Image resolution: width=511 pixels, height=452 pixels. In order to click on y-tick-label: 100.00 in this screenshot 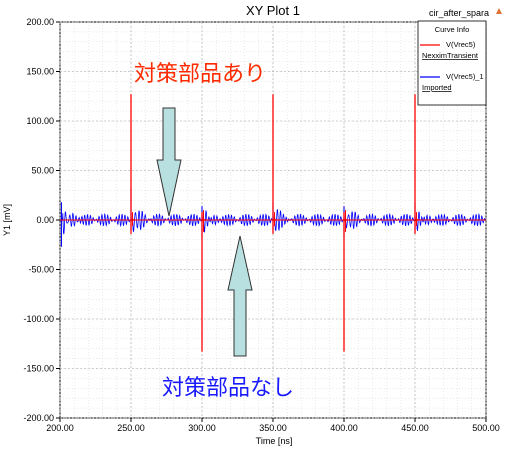, I will do `click(40, 121)`.